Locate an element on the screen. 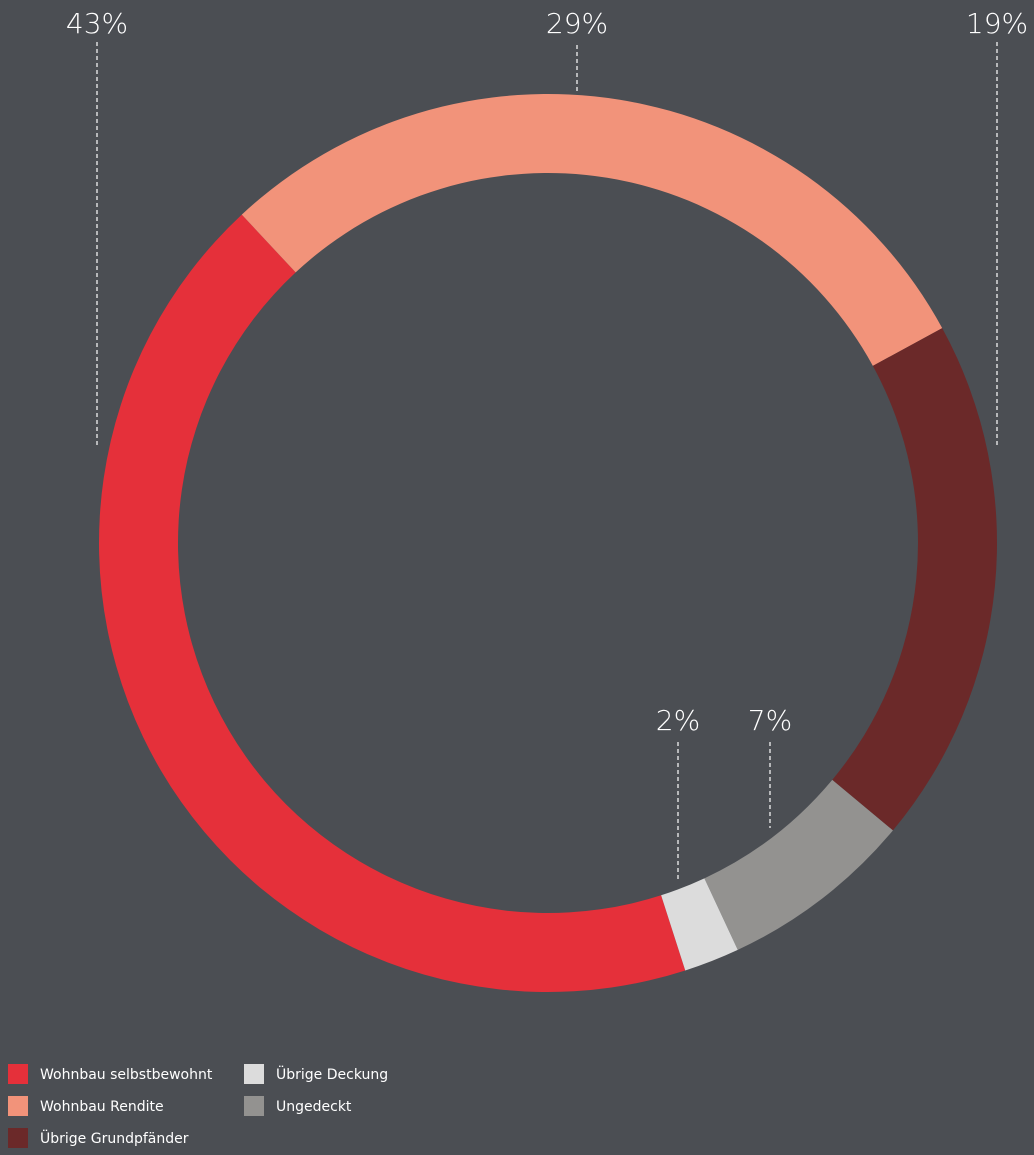  legend-label: Wohnbau Rendite is located at coordinates (102, 1107).